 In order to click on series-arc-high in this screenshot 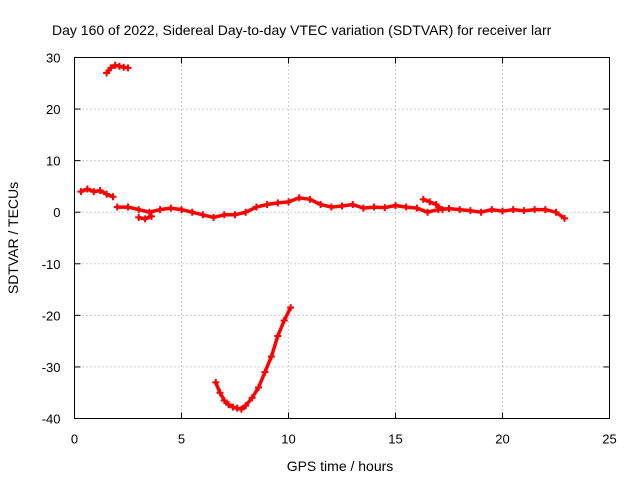, I will do `click(117, 69)`.